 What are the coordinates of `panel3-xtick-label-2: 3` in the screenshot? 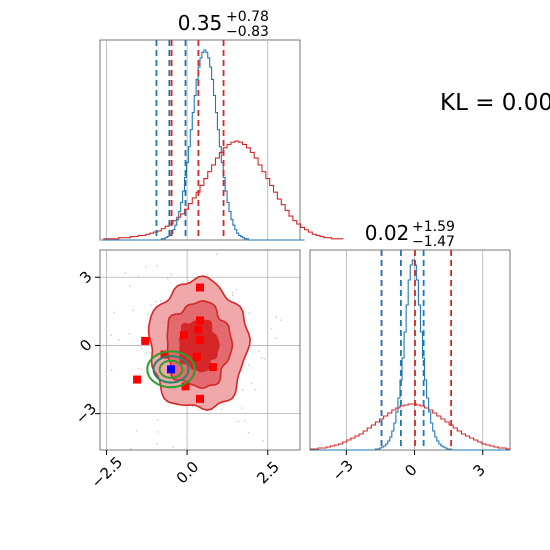 It's located at (478, 470).